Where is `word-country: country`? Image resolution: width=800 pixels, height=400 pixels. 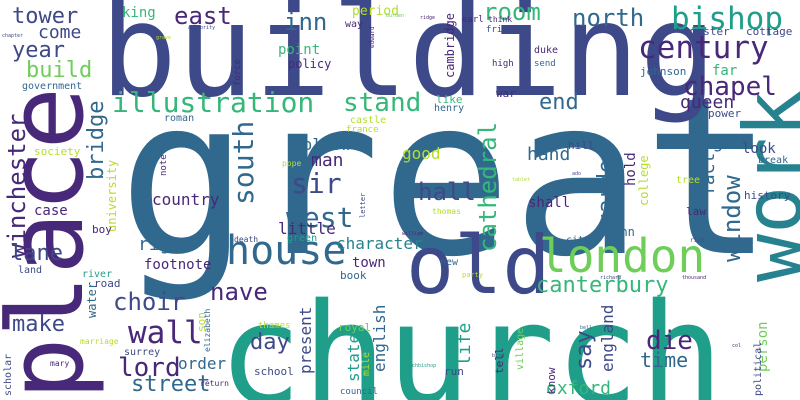
word-country: country is located at coordinates (186, 199).